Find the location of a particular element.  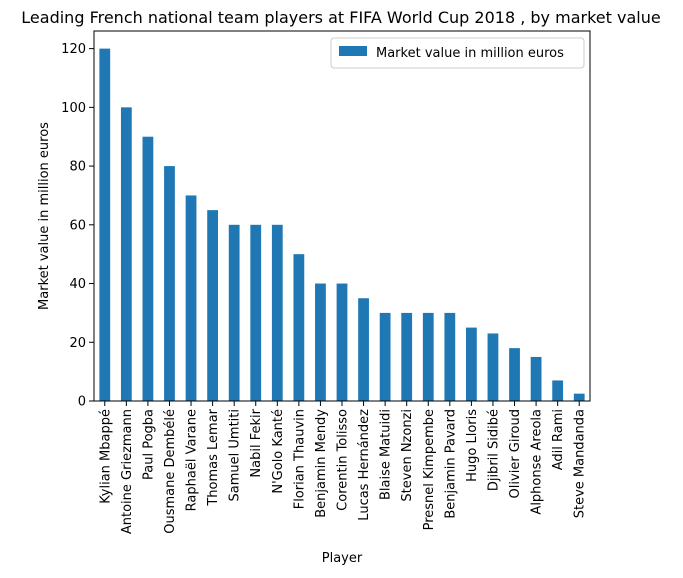

x-tick-label: N'Golo Kanté is located at coordinates (278, 451).